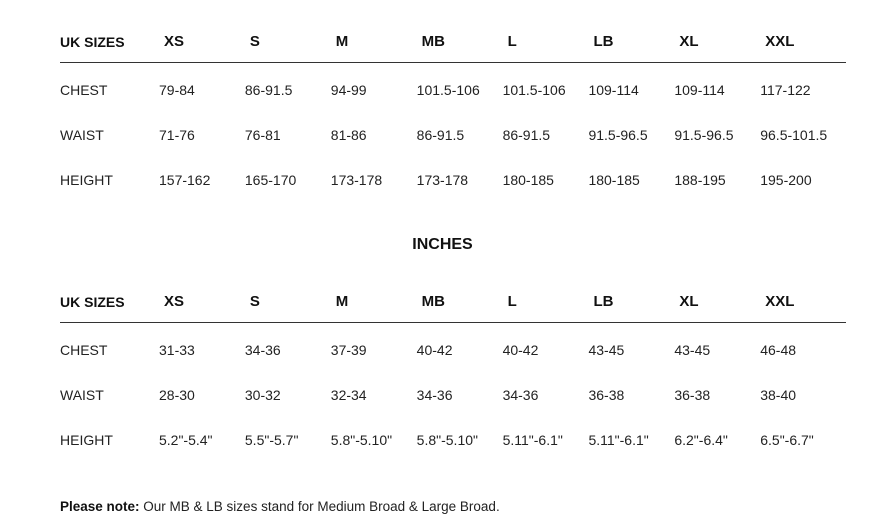 This screenshot has height=532, width=885. I want to click on table-cell: 30-32, so click(262, 394).